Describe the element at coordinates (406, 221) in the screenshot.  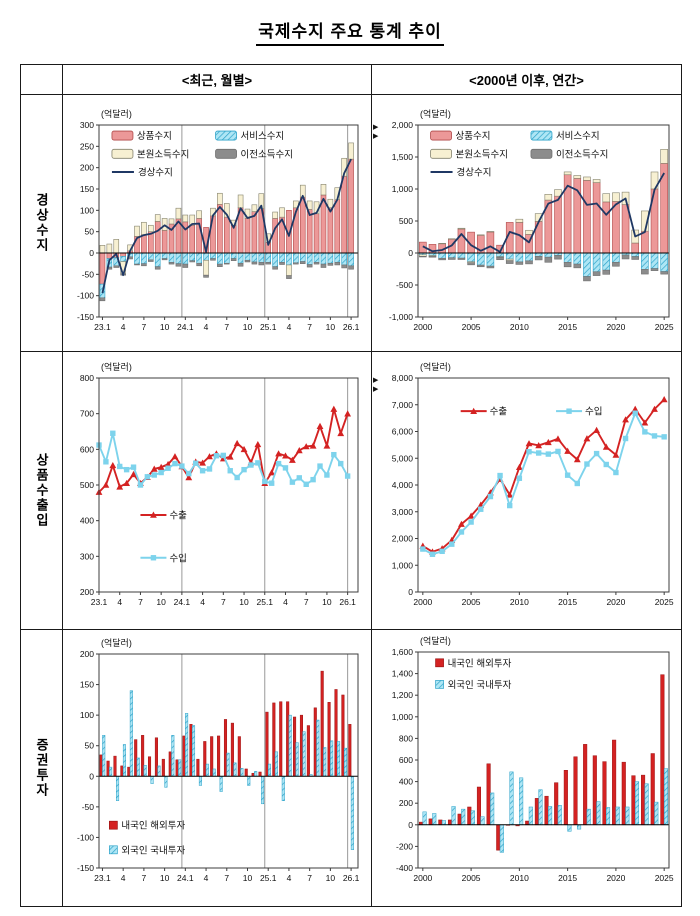
I see `svg-text: 500` at that location.